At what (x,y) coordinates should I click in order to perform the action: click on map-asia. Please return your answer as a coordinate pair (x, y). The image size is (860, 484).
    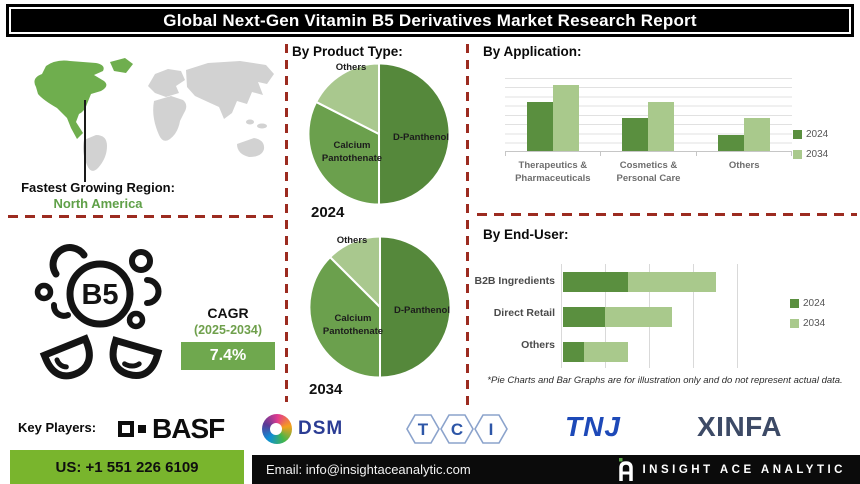
    Looking at the image, I should click on (230, 90).